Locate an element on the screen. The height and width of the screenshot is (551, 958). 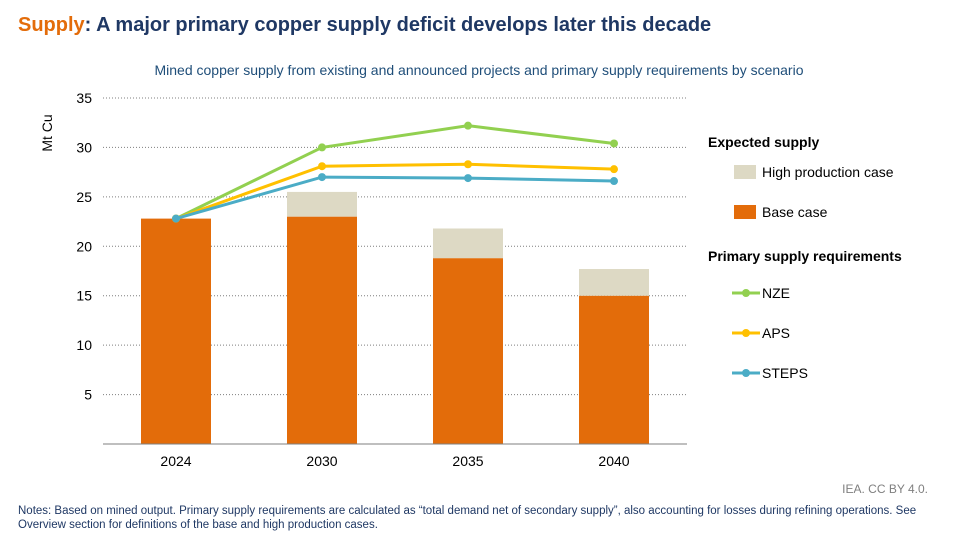
legend-heading-expected-supply: Expected supply is located at coordinates (764, 142).